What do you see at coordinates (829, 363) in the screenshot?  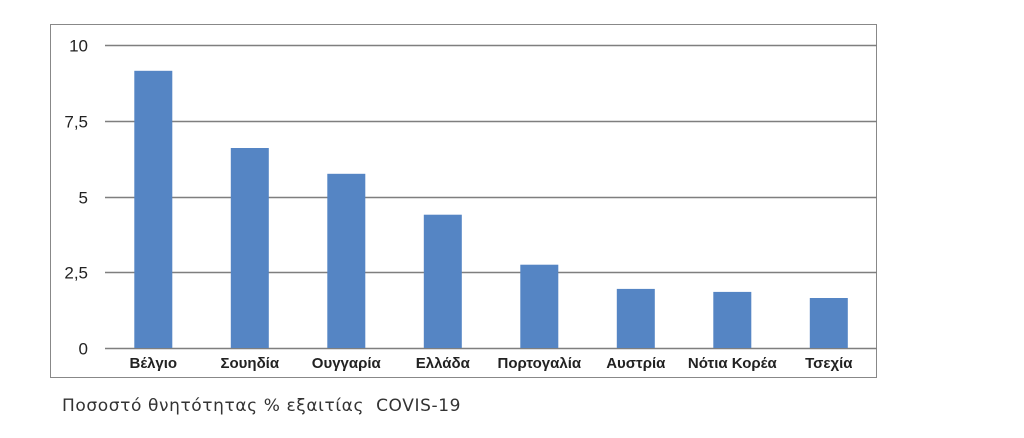 I see `x-tick-label: Τσεχία` at bounding box center [829, 363].